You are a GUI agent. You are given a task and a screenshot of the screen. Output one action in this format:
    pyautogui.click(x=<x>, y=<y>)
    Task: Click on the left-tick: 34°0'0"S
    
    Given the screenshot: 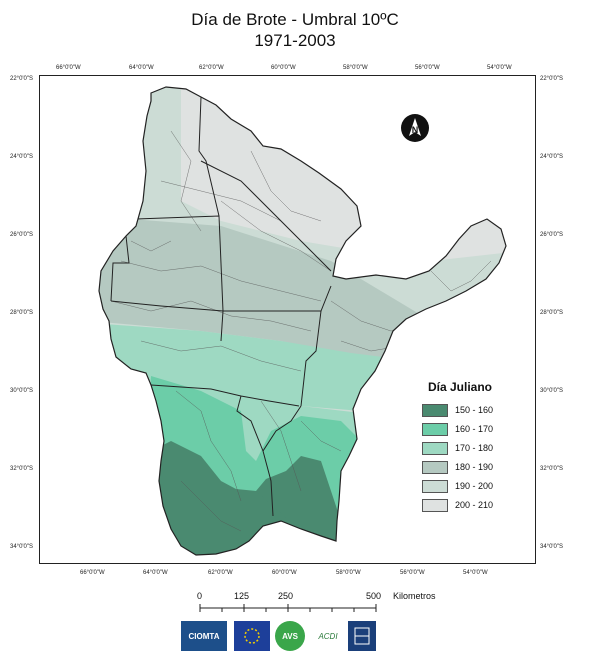 What is the action you would take?
    pyautogui.click(x=22, y=547)
    